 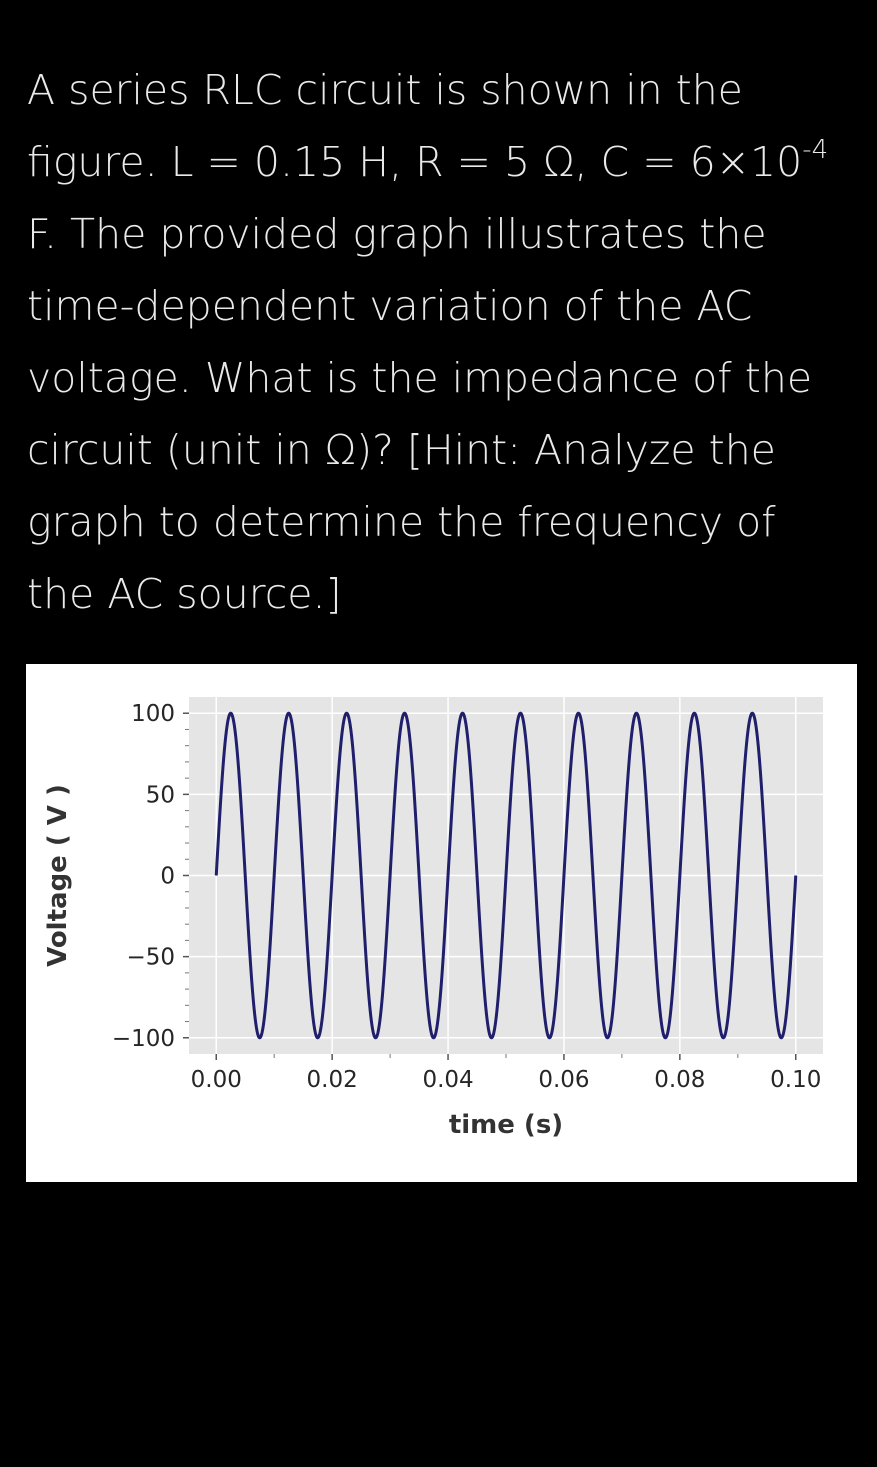 What do you see at coordinates (150, 958) in the screenshot?
I see `y-tick-label: −50` at bounding box center [150, 958].